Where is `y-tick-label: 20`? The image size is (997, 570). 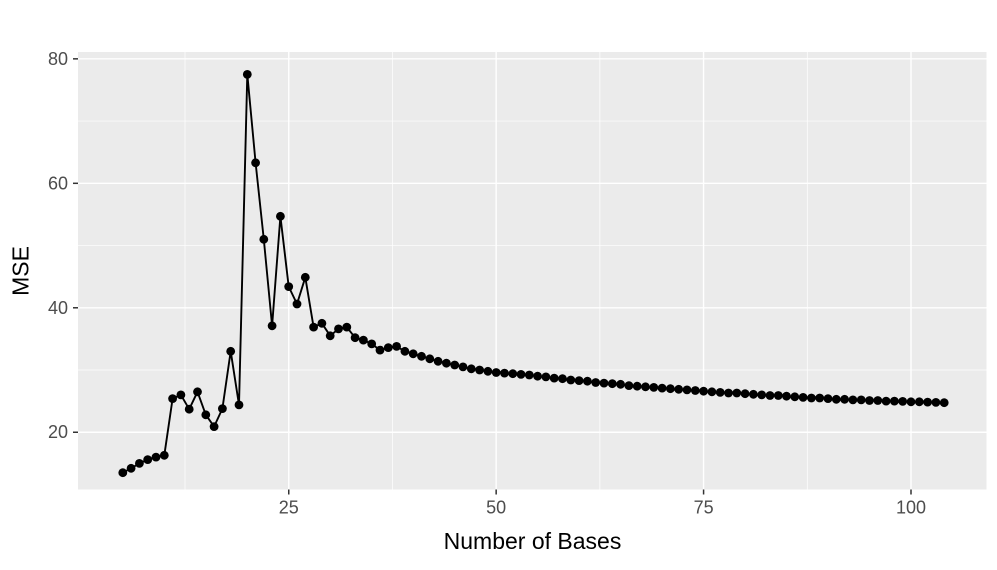
y-tick-label: 20 is located at coordinates (58, 432).